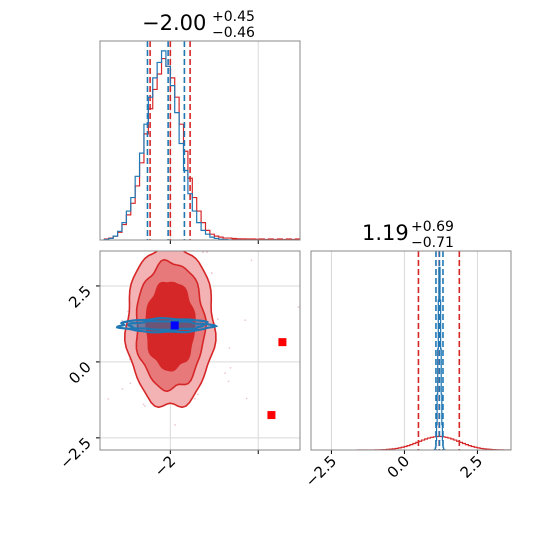 The image size is (550, 550). What do you see at coordinates (433, 350) in the screenshot?
I see `bottom-right-plot-area` at bounding box center [433, 350].